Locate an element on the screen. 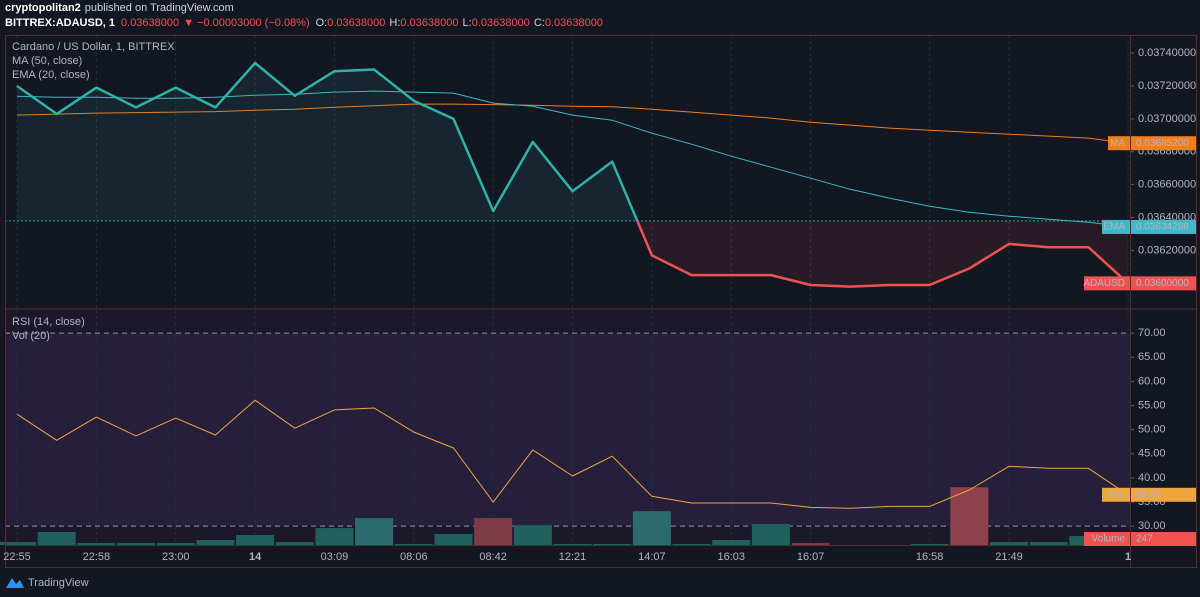 The width and height of the screenshot is (1200, 597). x-tick-label: 22:55 is located at coordinates (17, 557).